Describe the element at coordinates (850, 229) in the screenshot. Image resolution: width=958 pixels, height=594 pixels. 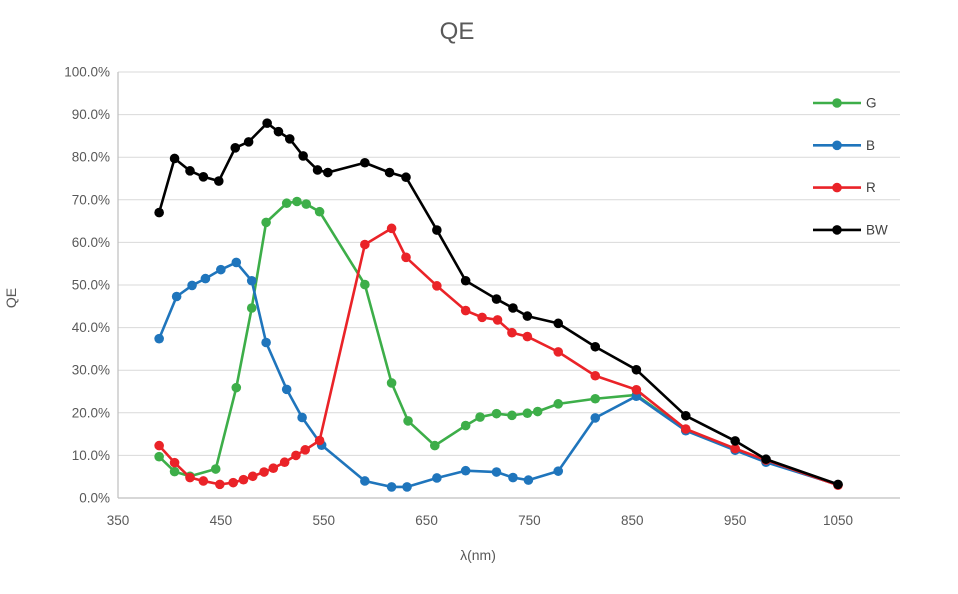
I see `legend-item-BW: BW` at that location.